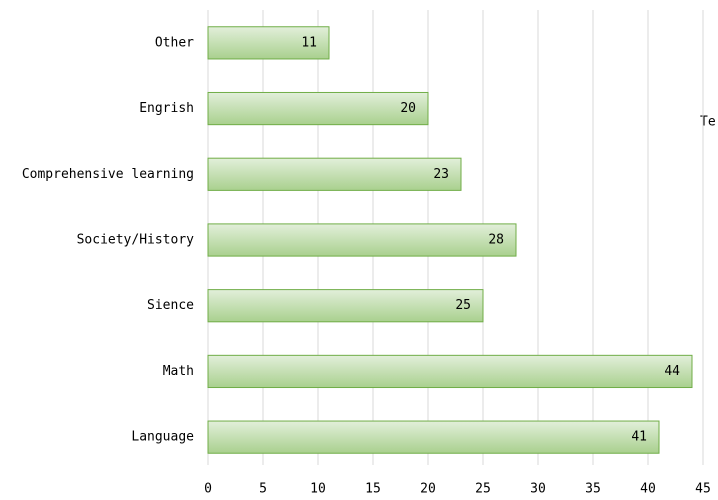 This screenshot has height=500, width=718. What do you see at coordinates (538, 489) in the screenshot?
I see `x-tick-label: 30` at bounding box center [538, 489].